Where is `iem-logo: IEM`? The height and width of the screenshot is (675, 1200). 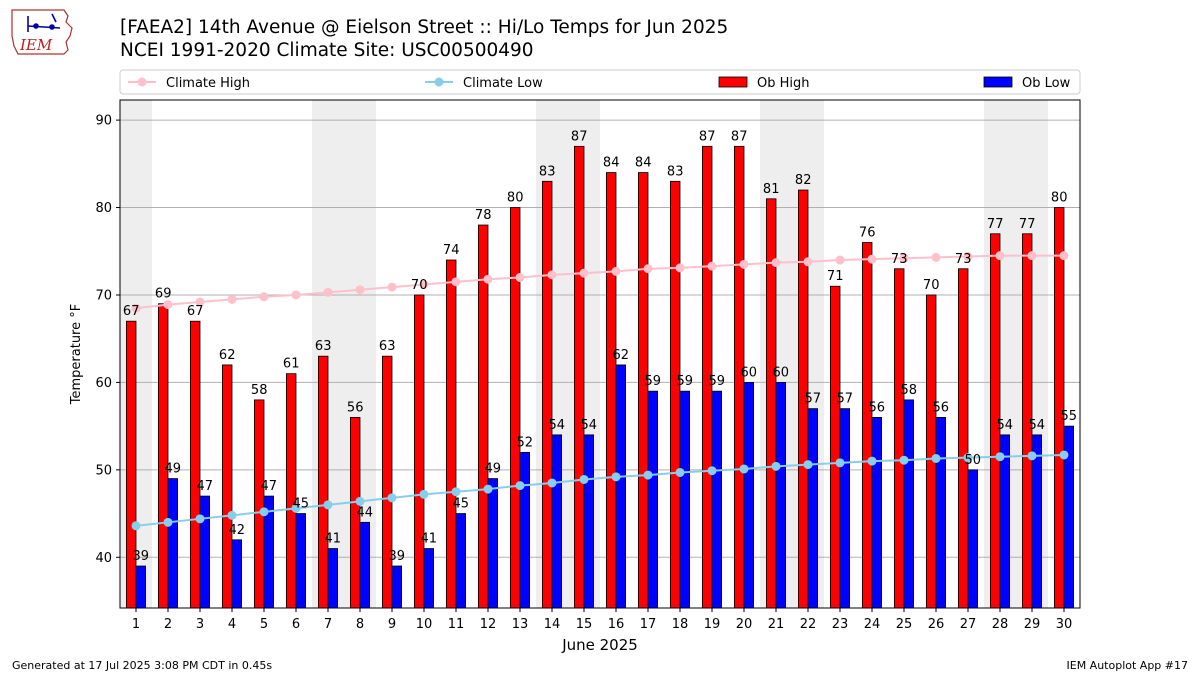
iem-logo: IEM is located at coordinates (42, 32).